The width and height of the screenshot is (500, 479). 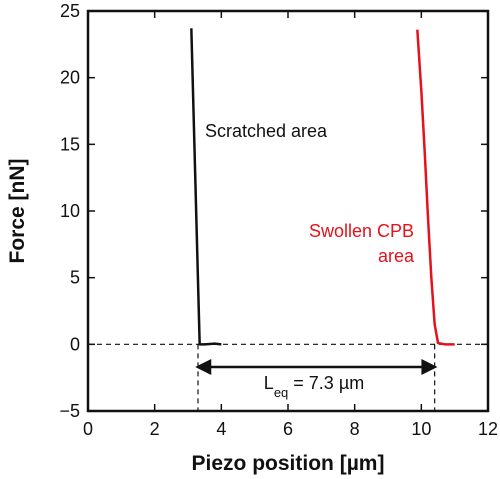 What do you see at coordinates (288, 463) in the screenshot?
I see `x-axis-title: Piezo position [µm]` at bounding box center [288, 463].